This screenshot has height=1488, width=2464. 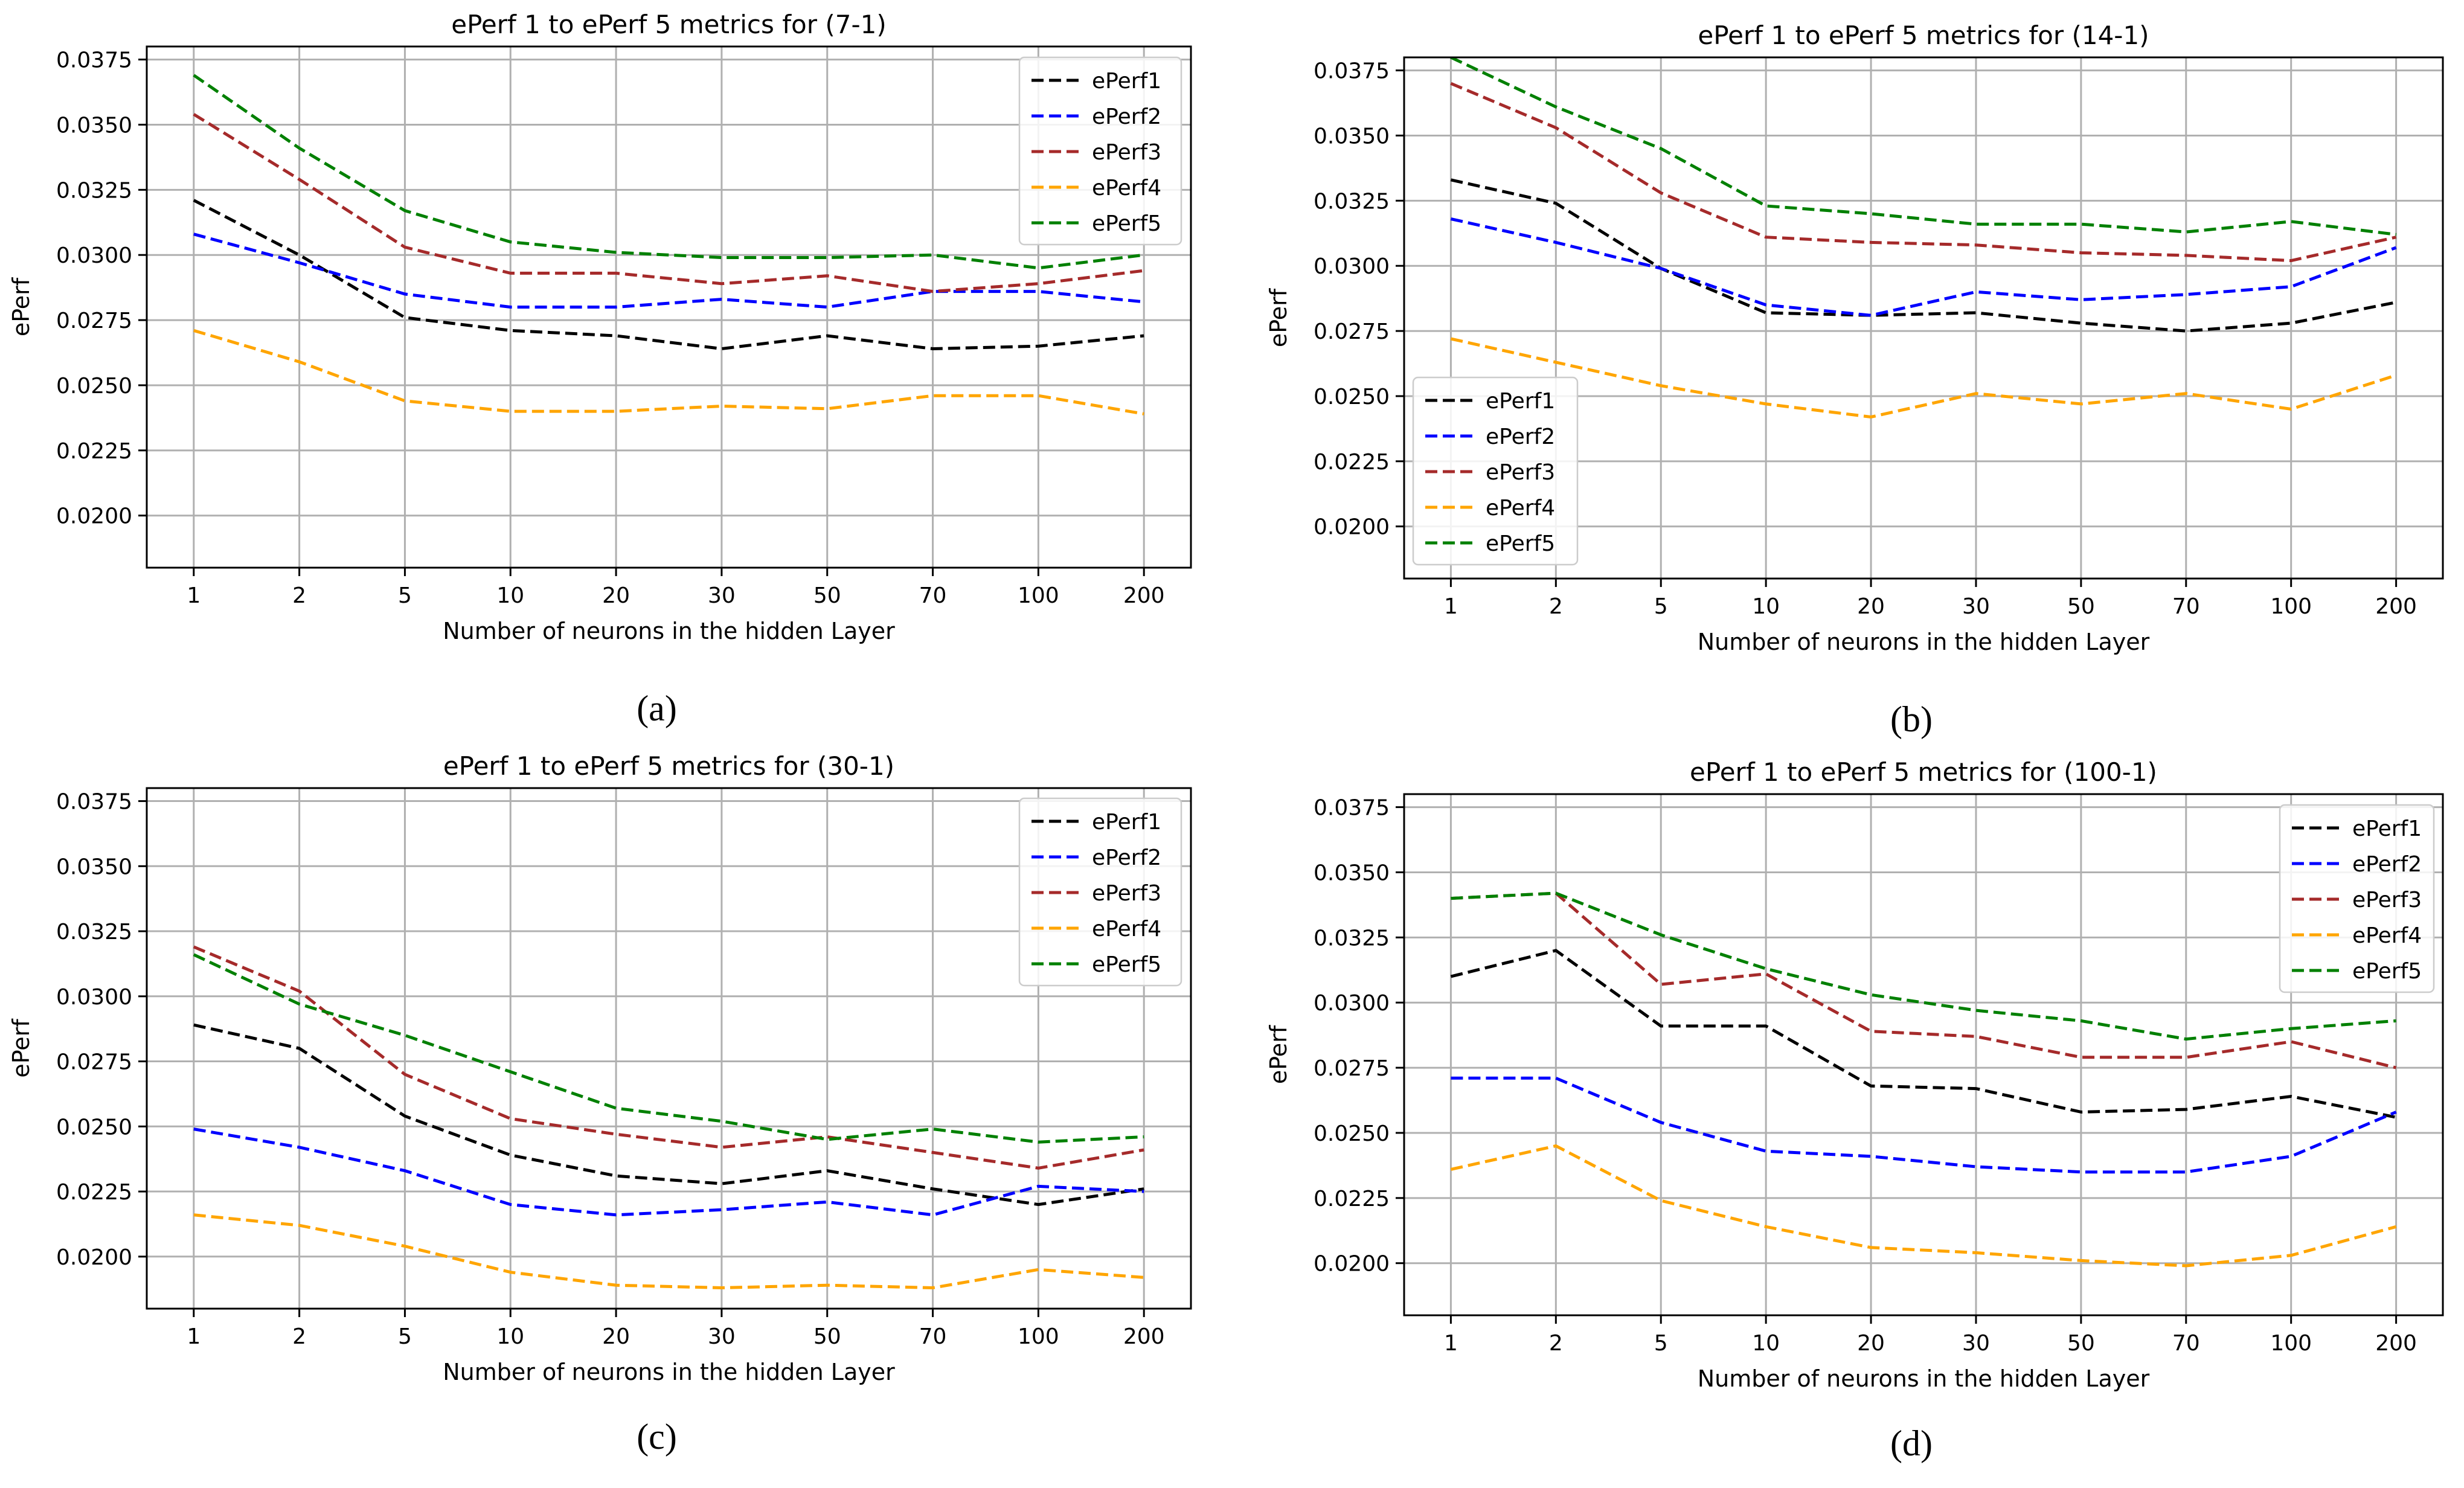 What do you see at coordinates (1923, 36) in the screenshot?
I see `chart-title: ePerf 1 to ePerf 5 metrics for (14-1)` at bounding box center [1923, 36].